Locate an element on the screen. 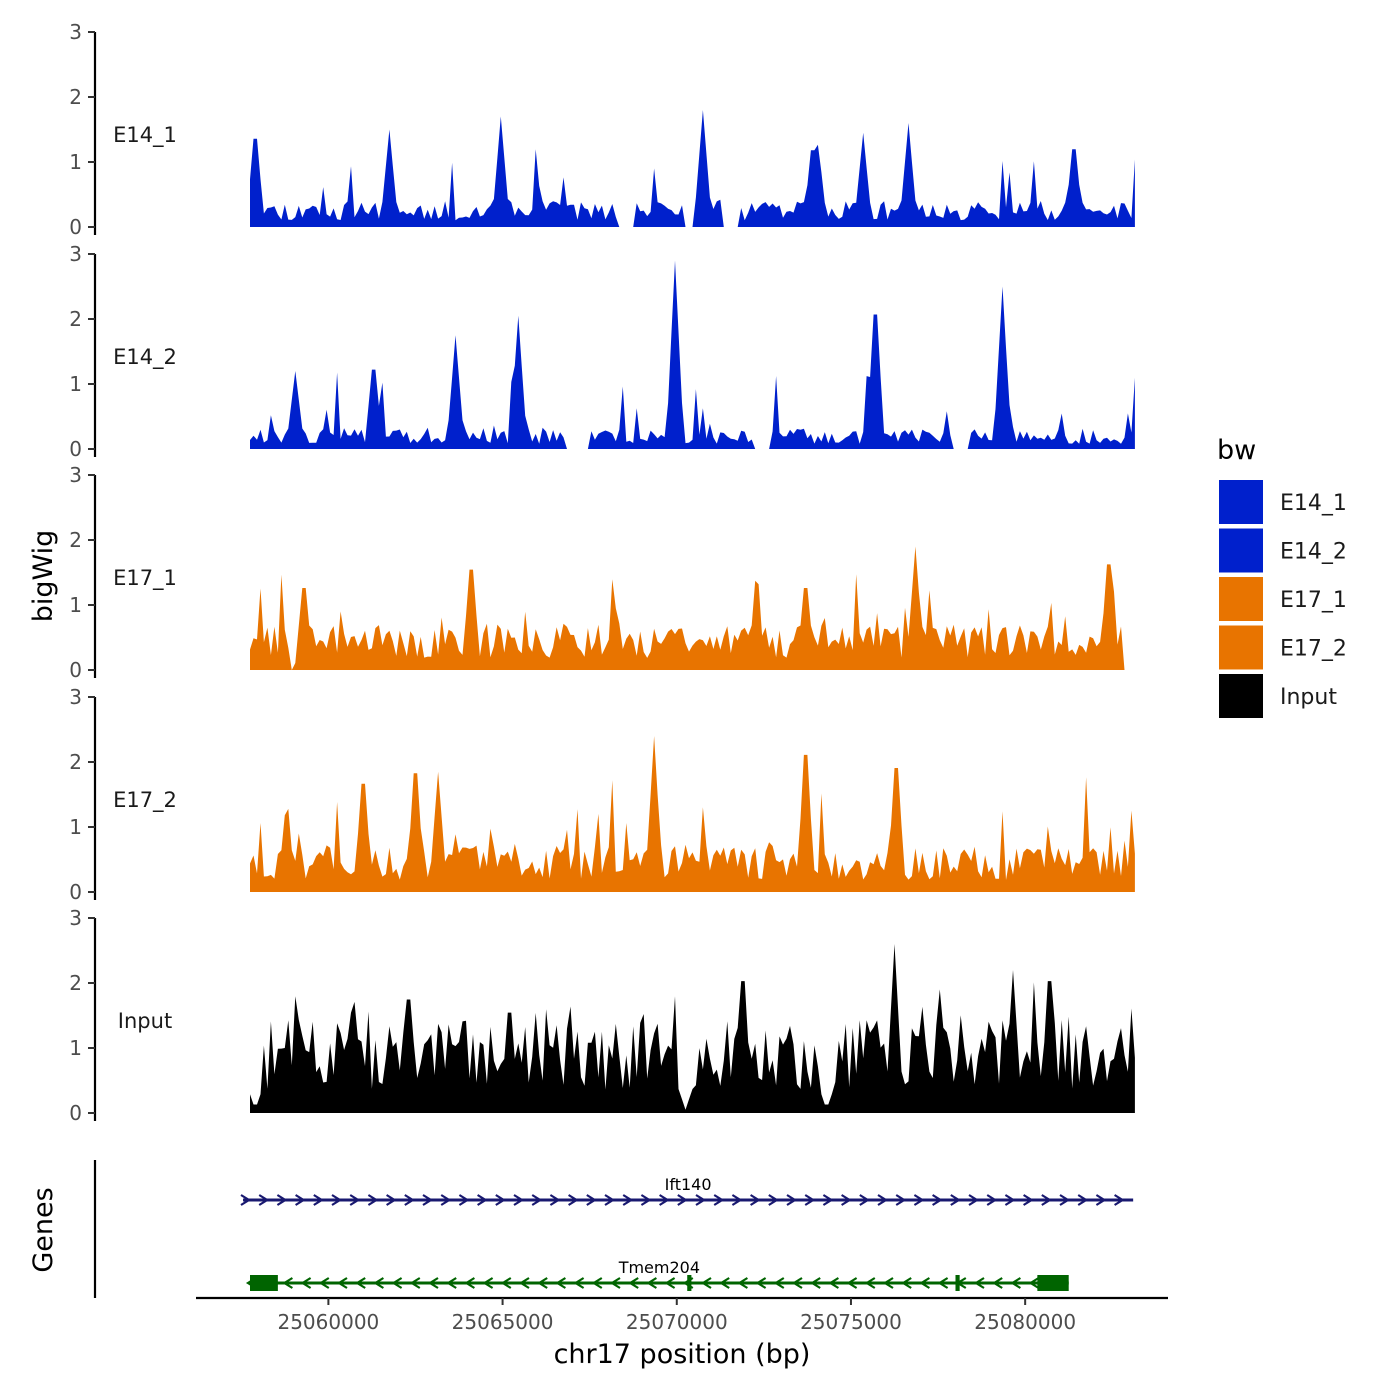 This screenshot has width=1400, height=1400. track-label: E14_2 is located at coordinates (145, 357).